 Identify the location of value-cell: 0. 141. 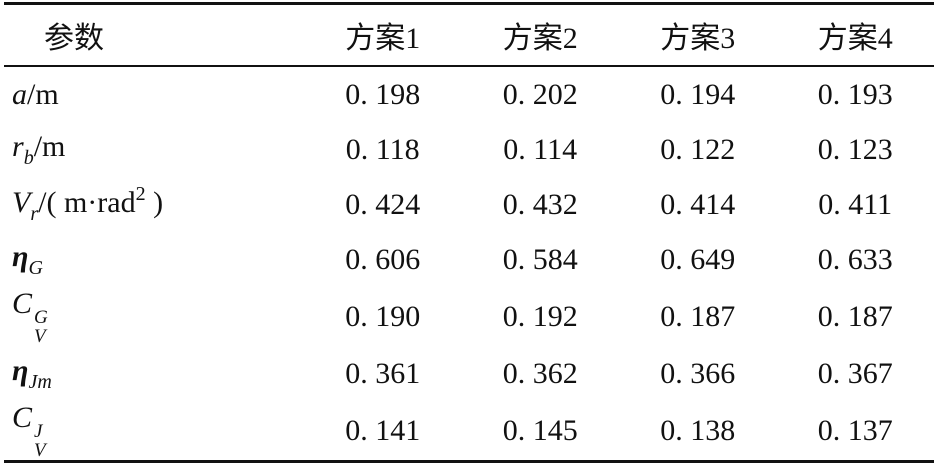
(383, 430).